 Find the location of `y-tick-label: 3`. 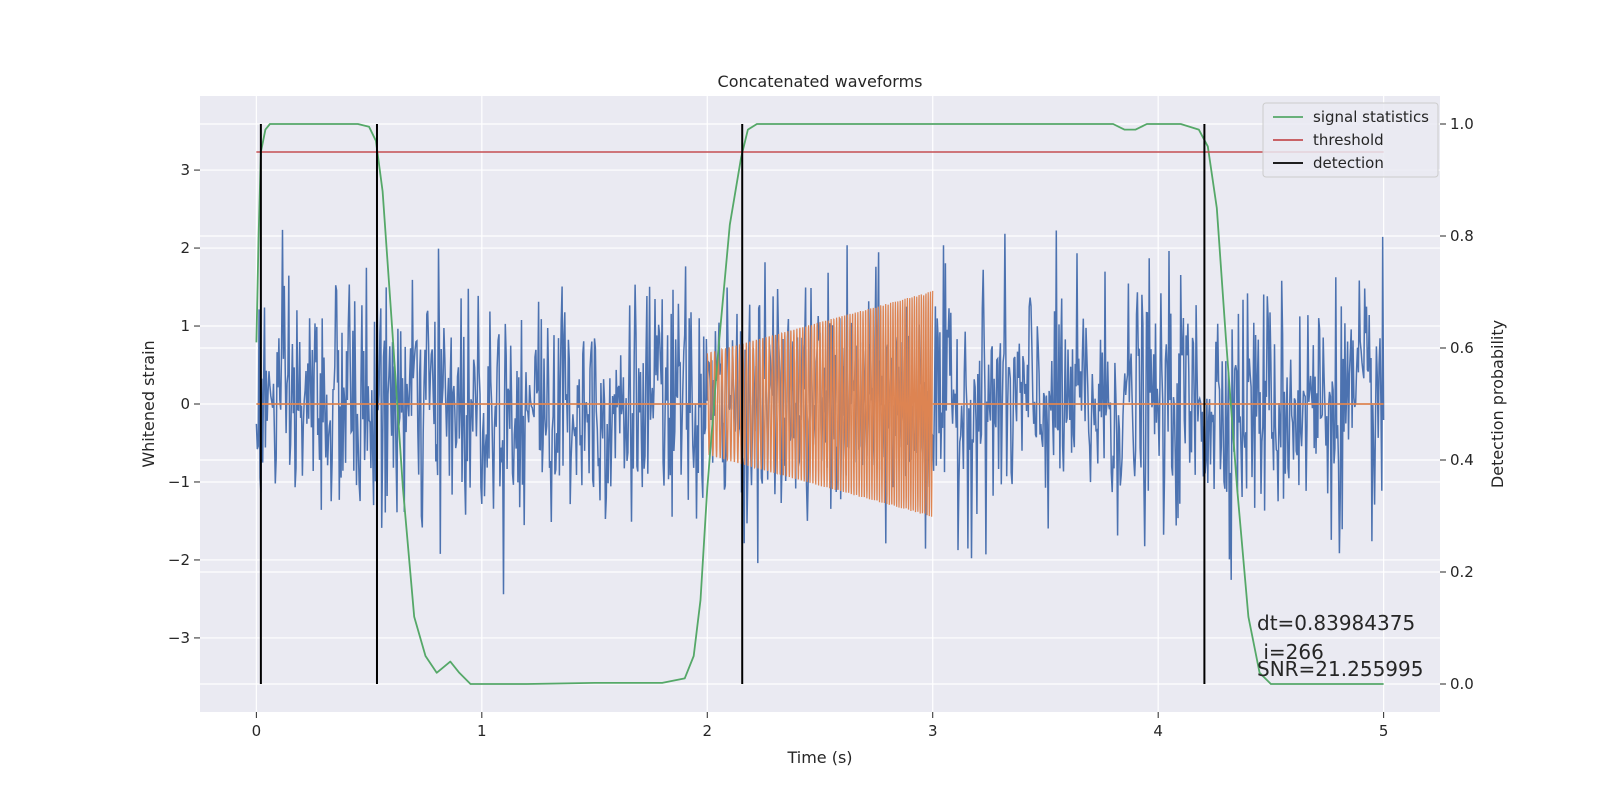

y-tick-label: 3 is located at coordinates (185, 170).